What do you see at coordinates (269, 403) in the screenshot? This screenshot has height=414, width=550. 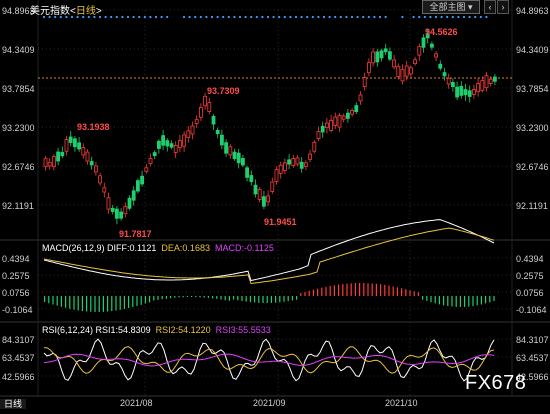 I see `time-tick: 2021/09` at bounding box center [269, 403].